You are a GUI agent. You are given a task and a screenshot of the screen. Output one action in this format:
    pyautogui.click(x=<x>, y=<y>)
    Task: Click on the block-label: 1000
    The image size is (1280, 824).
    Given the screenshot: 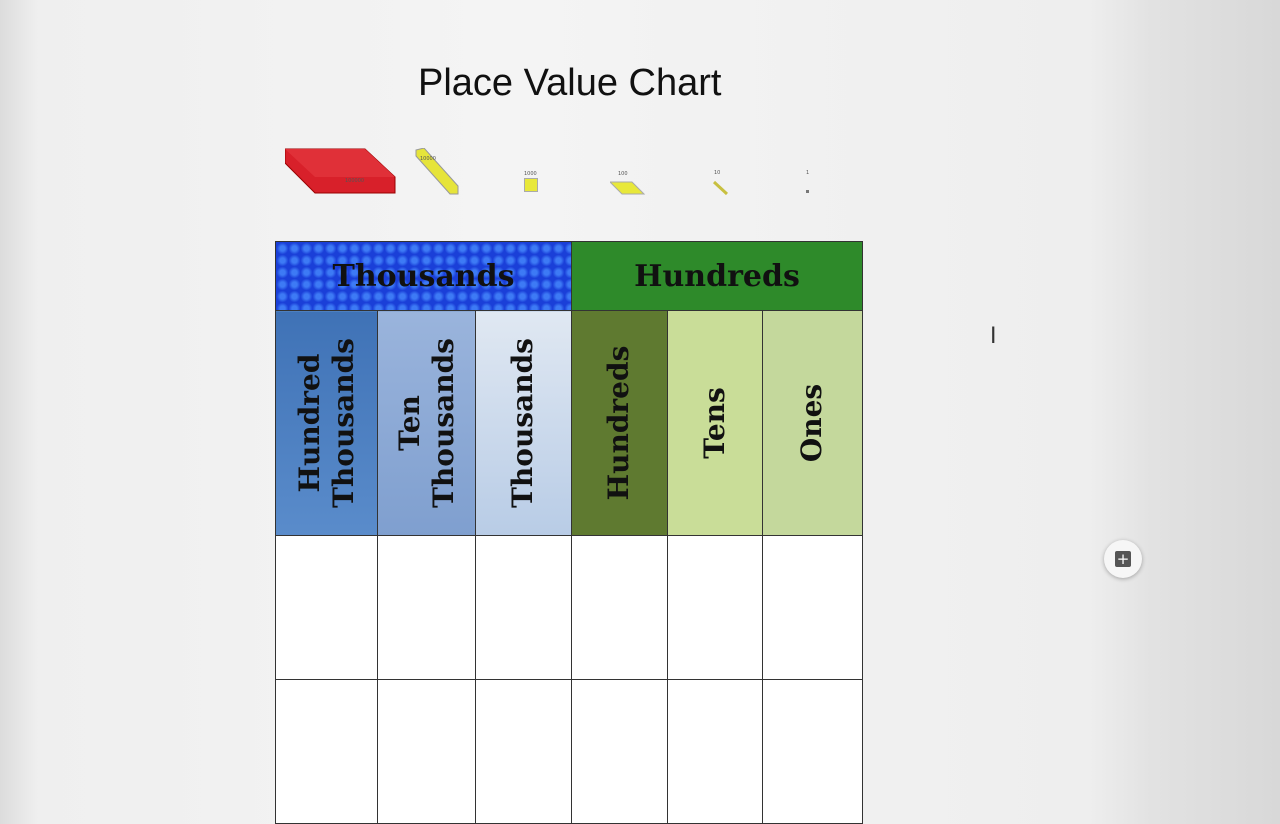 What is the action you would take?
    pyautogui.click(x=530, y=174)
    